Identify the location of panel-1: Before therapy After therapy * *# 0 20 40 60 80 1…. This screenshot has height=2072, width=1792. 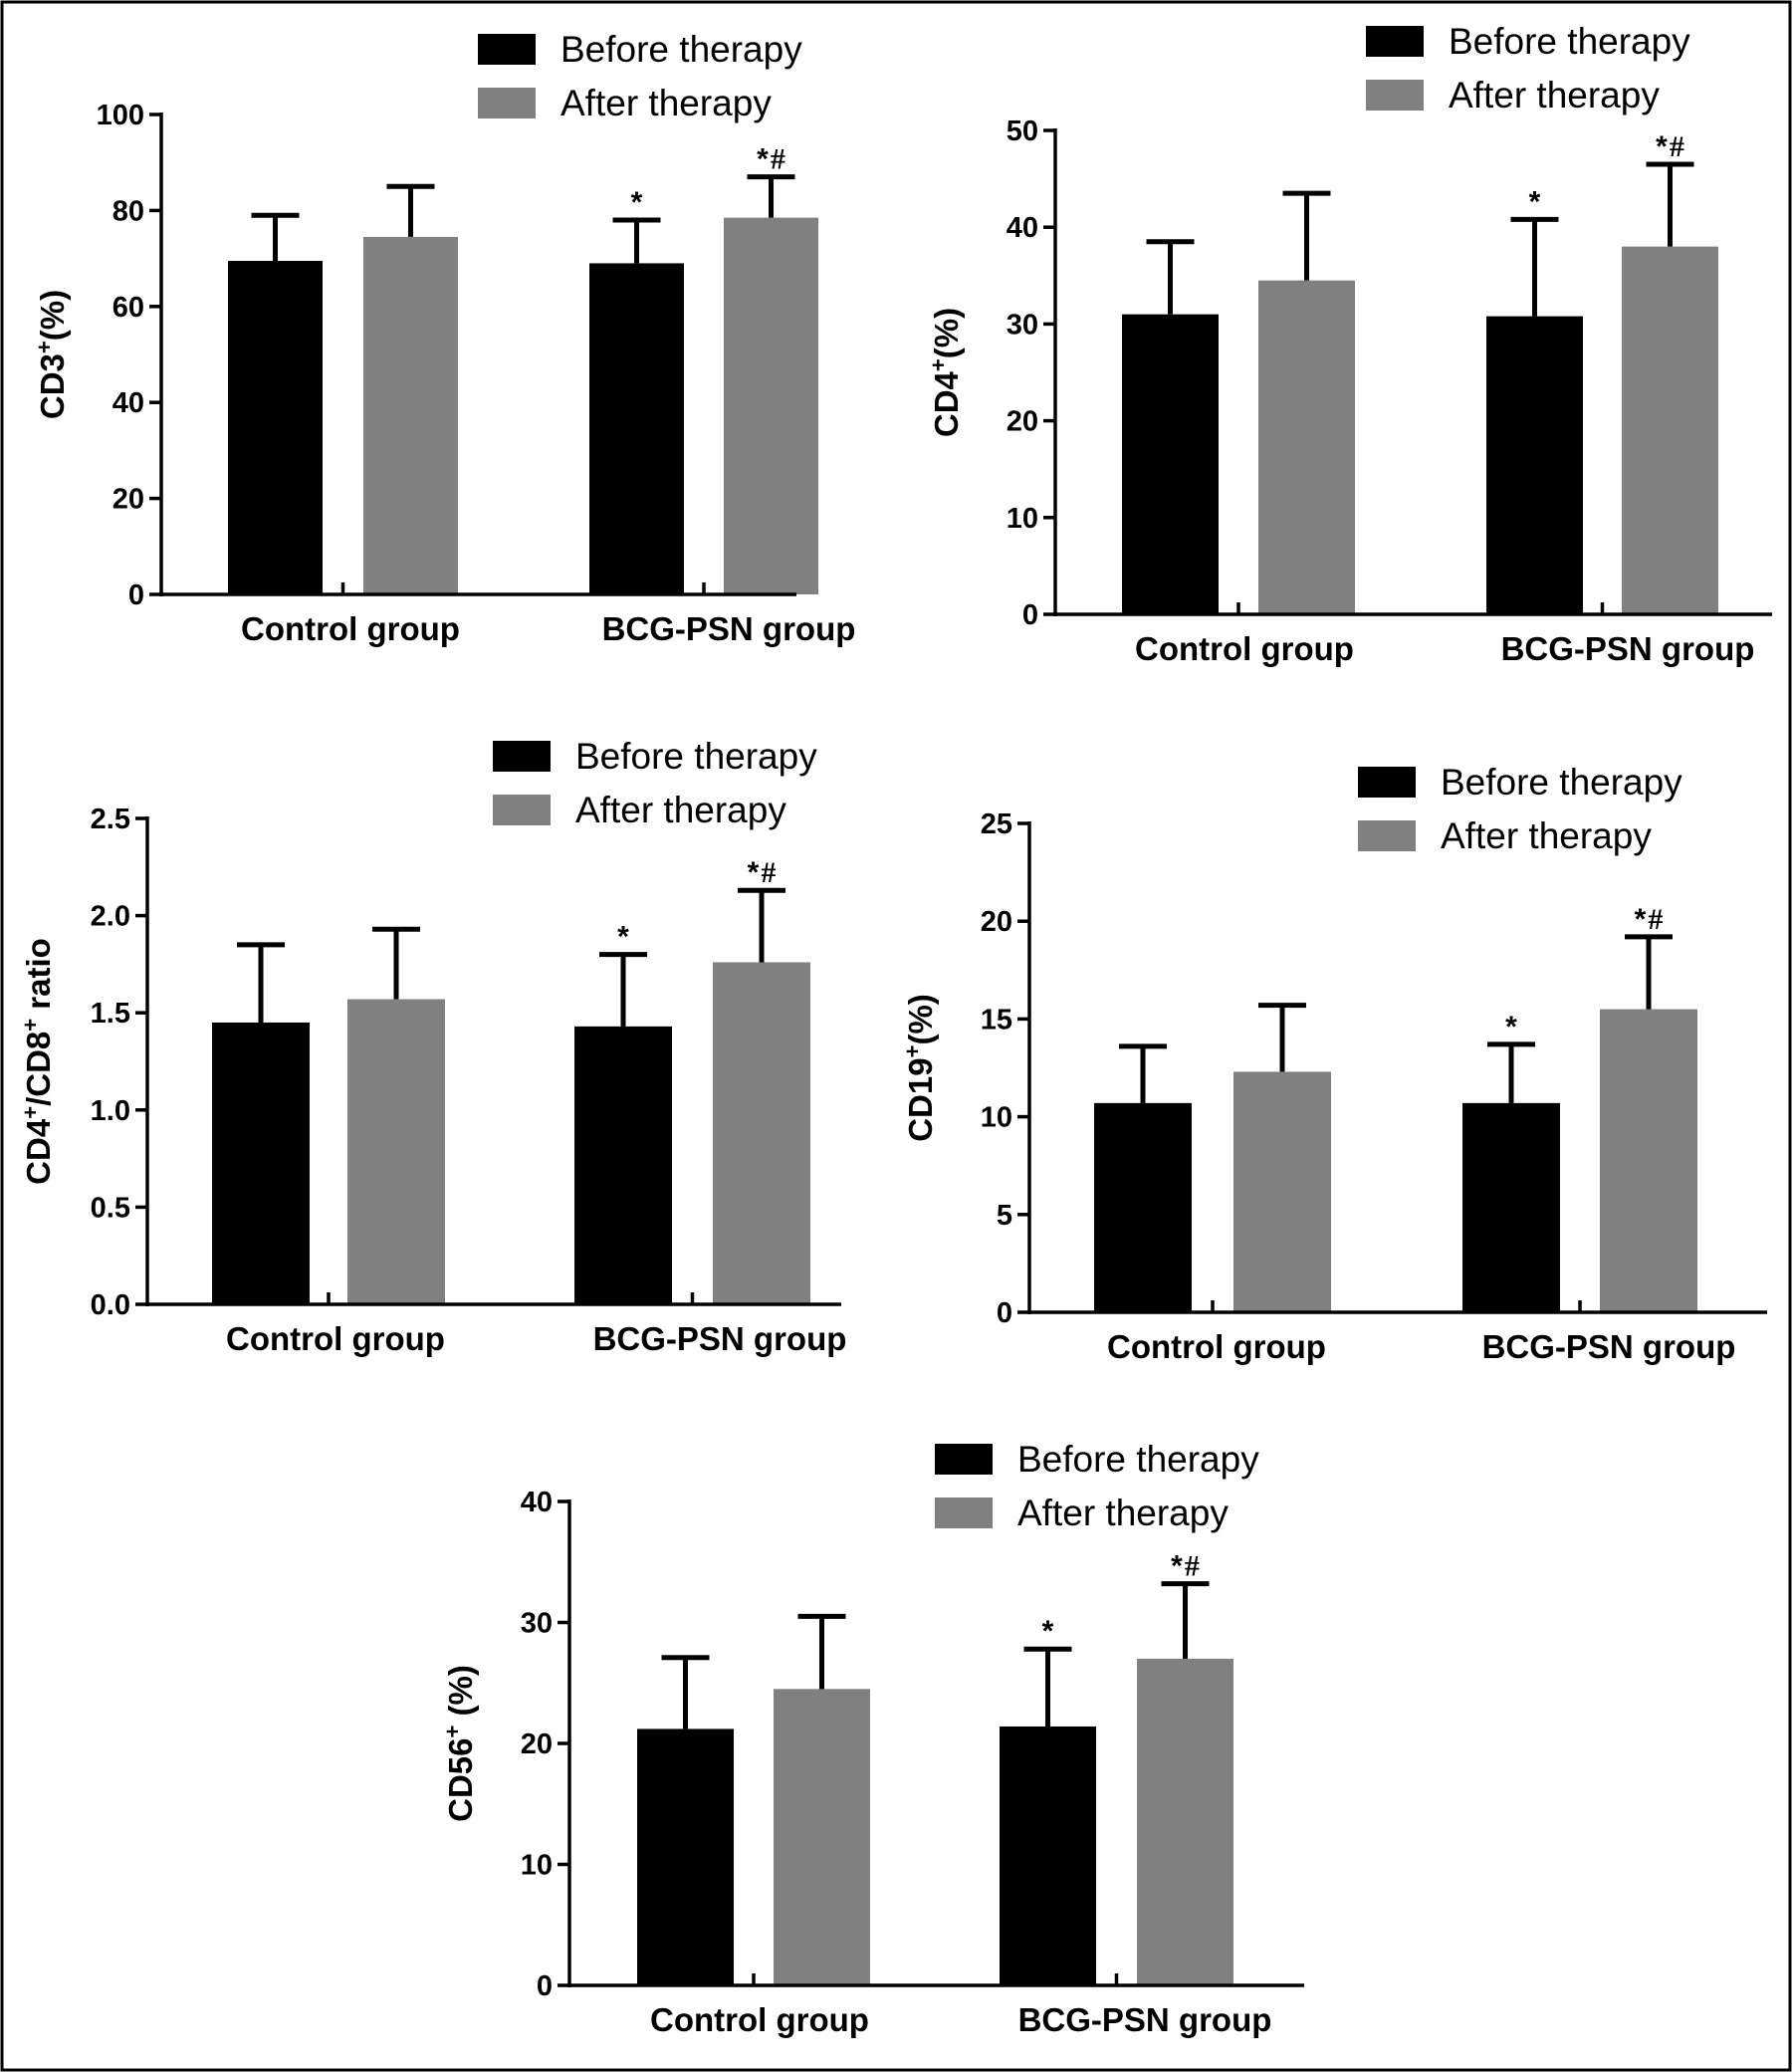
(444, 338).